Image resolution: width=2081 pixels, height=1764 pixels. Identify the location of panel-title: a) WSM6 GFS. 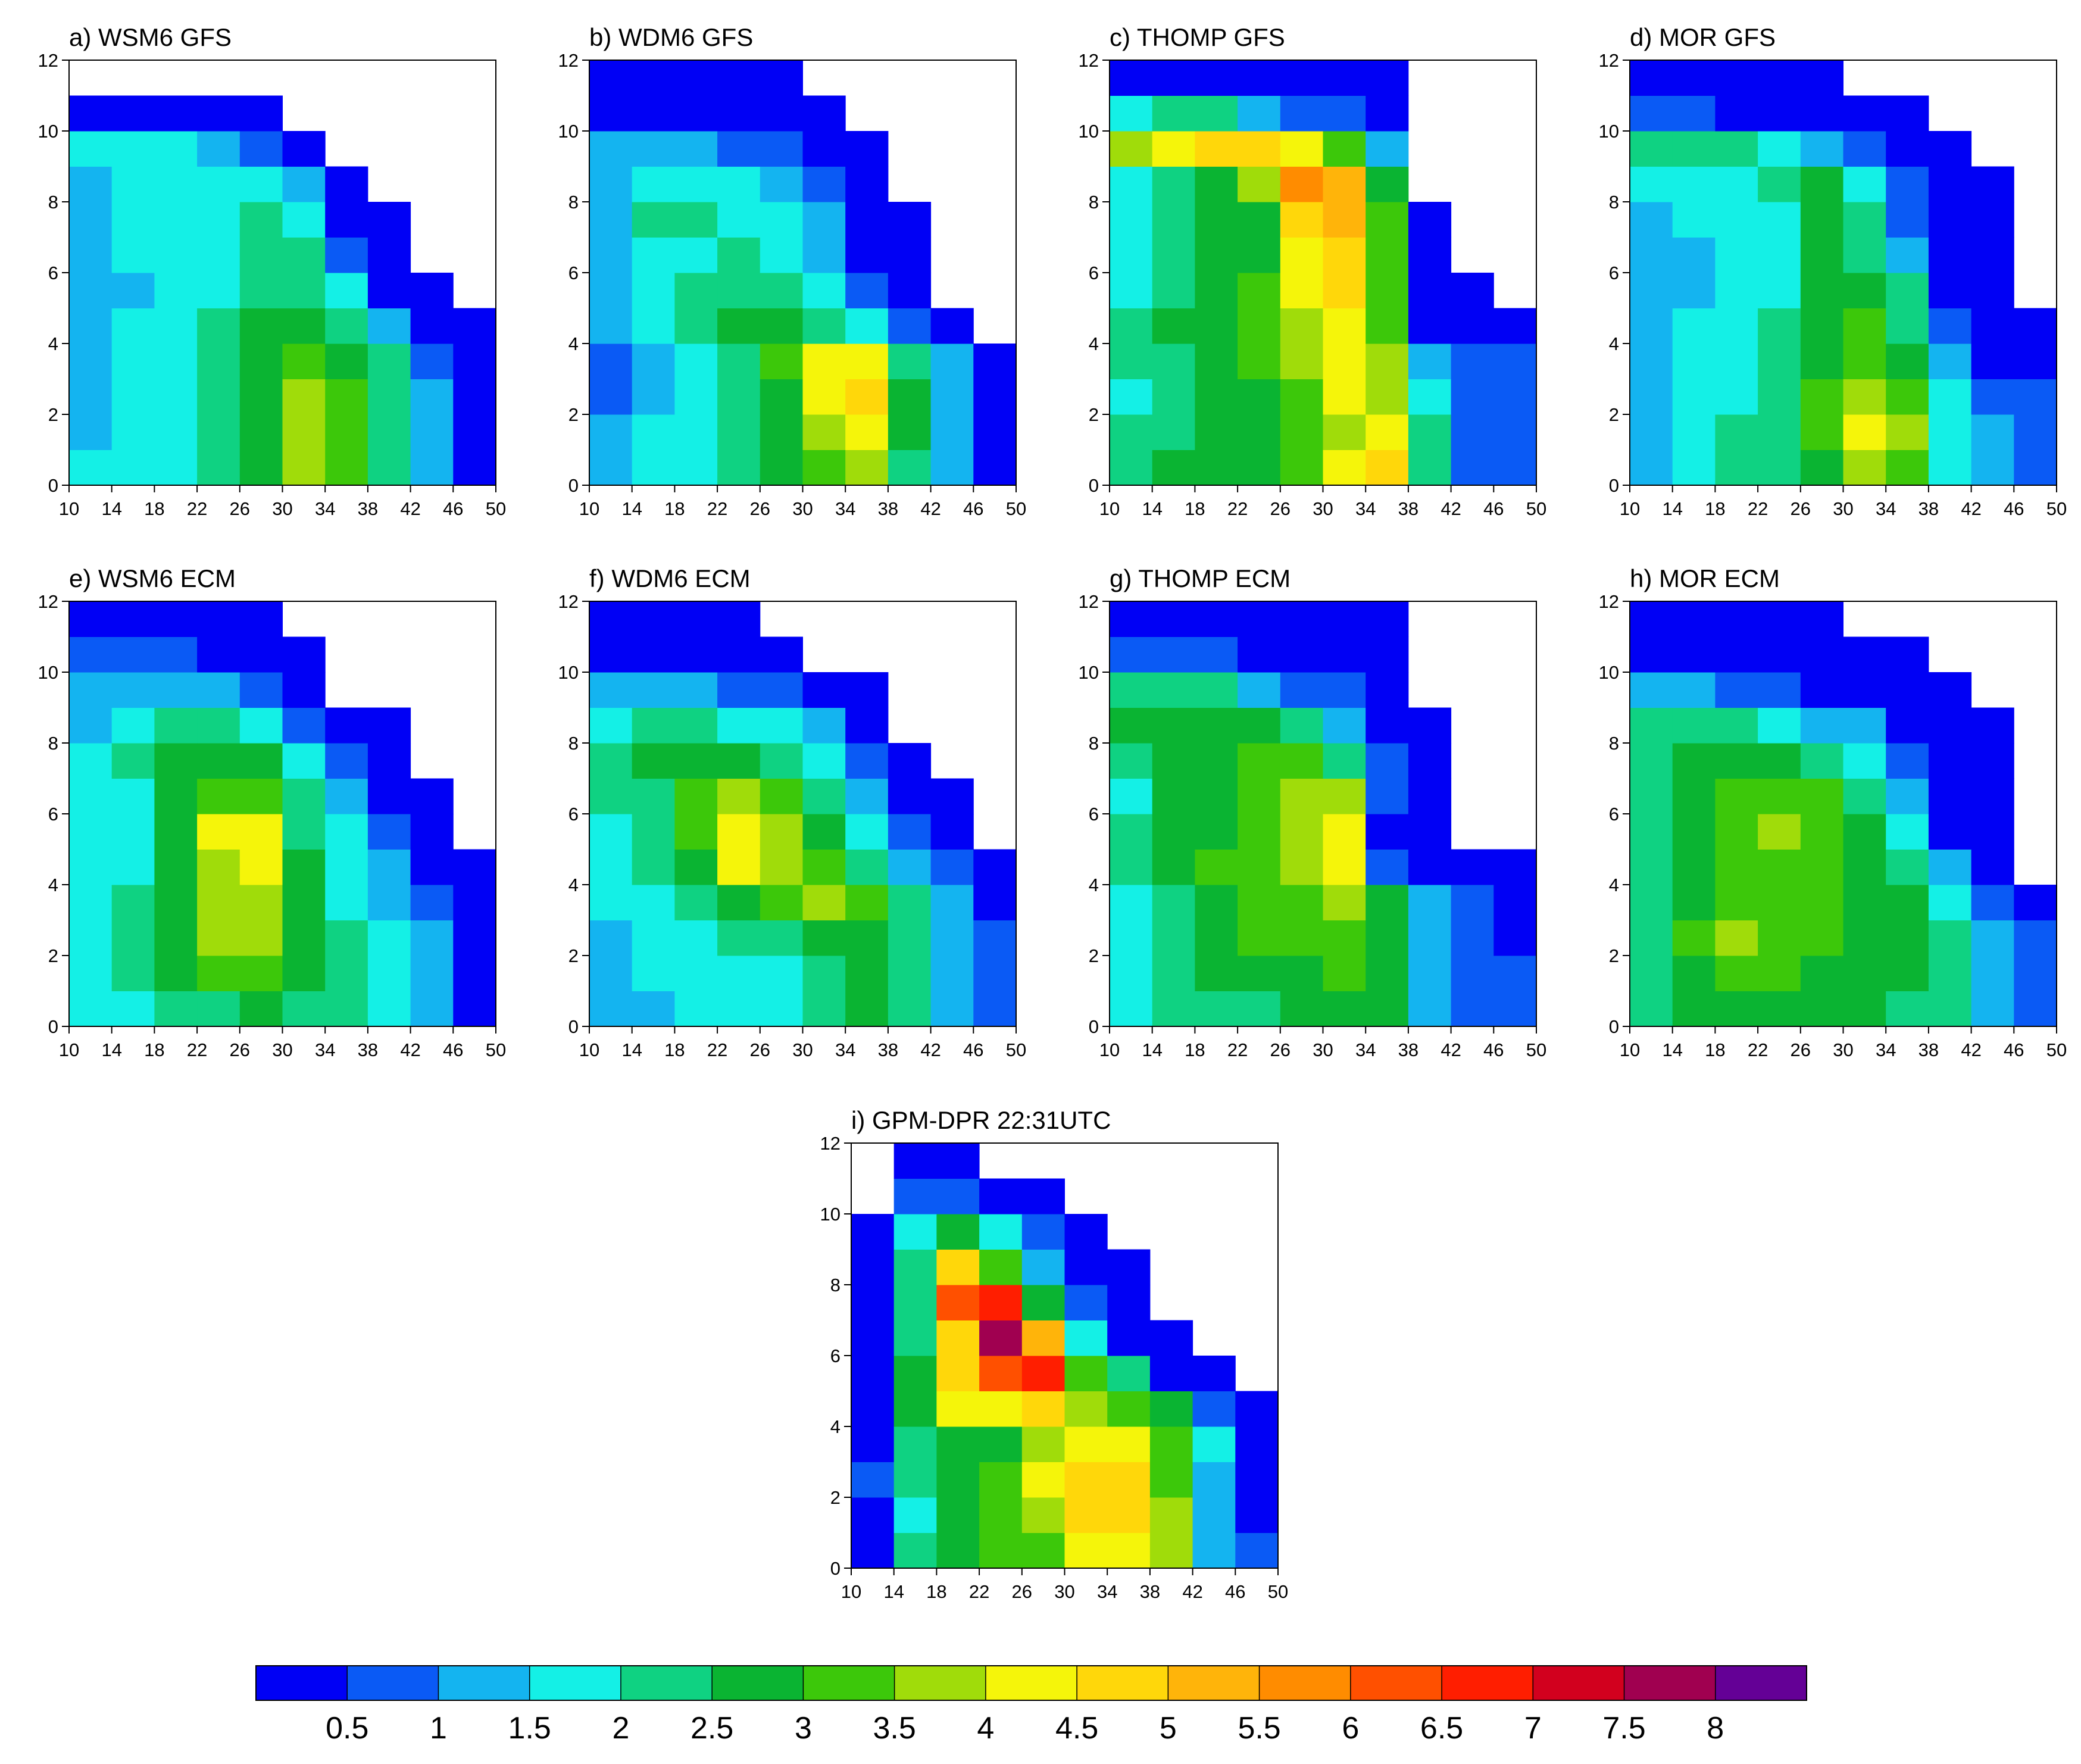
(150, 37).